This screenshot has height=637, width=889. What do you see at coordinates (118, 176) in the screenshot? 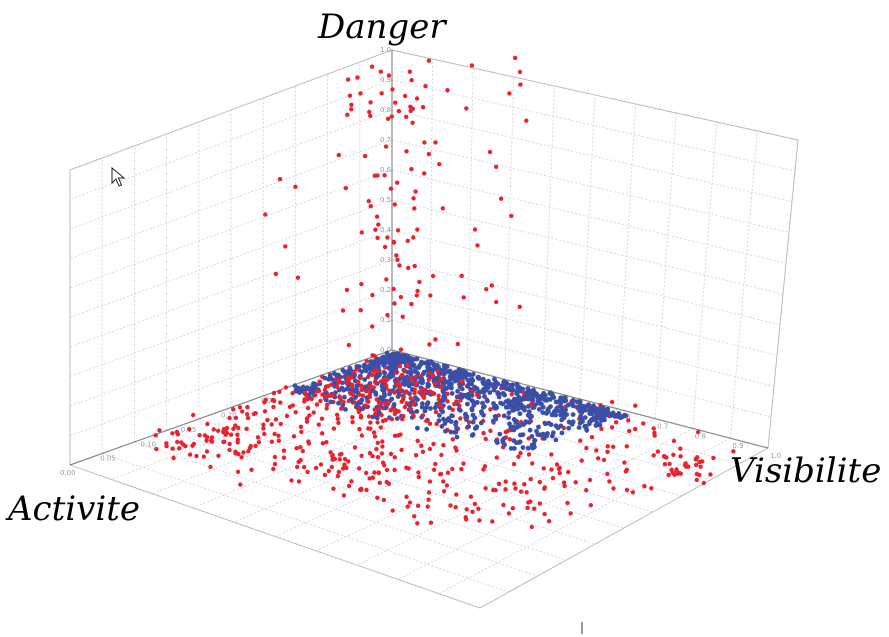
I see `cursor-icon` at bounding box center [118, 176].